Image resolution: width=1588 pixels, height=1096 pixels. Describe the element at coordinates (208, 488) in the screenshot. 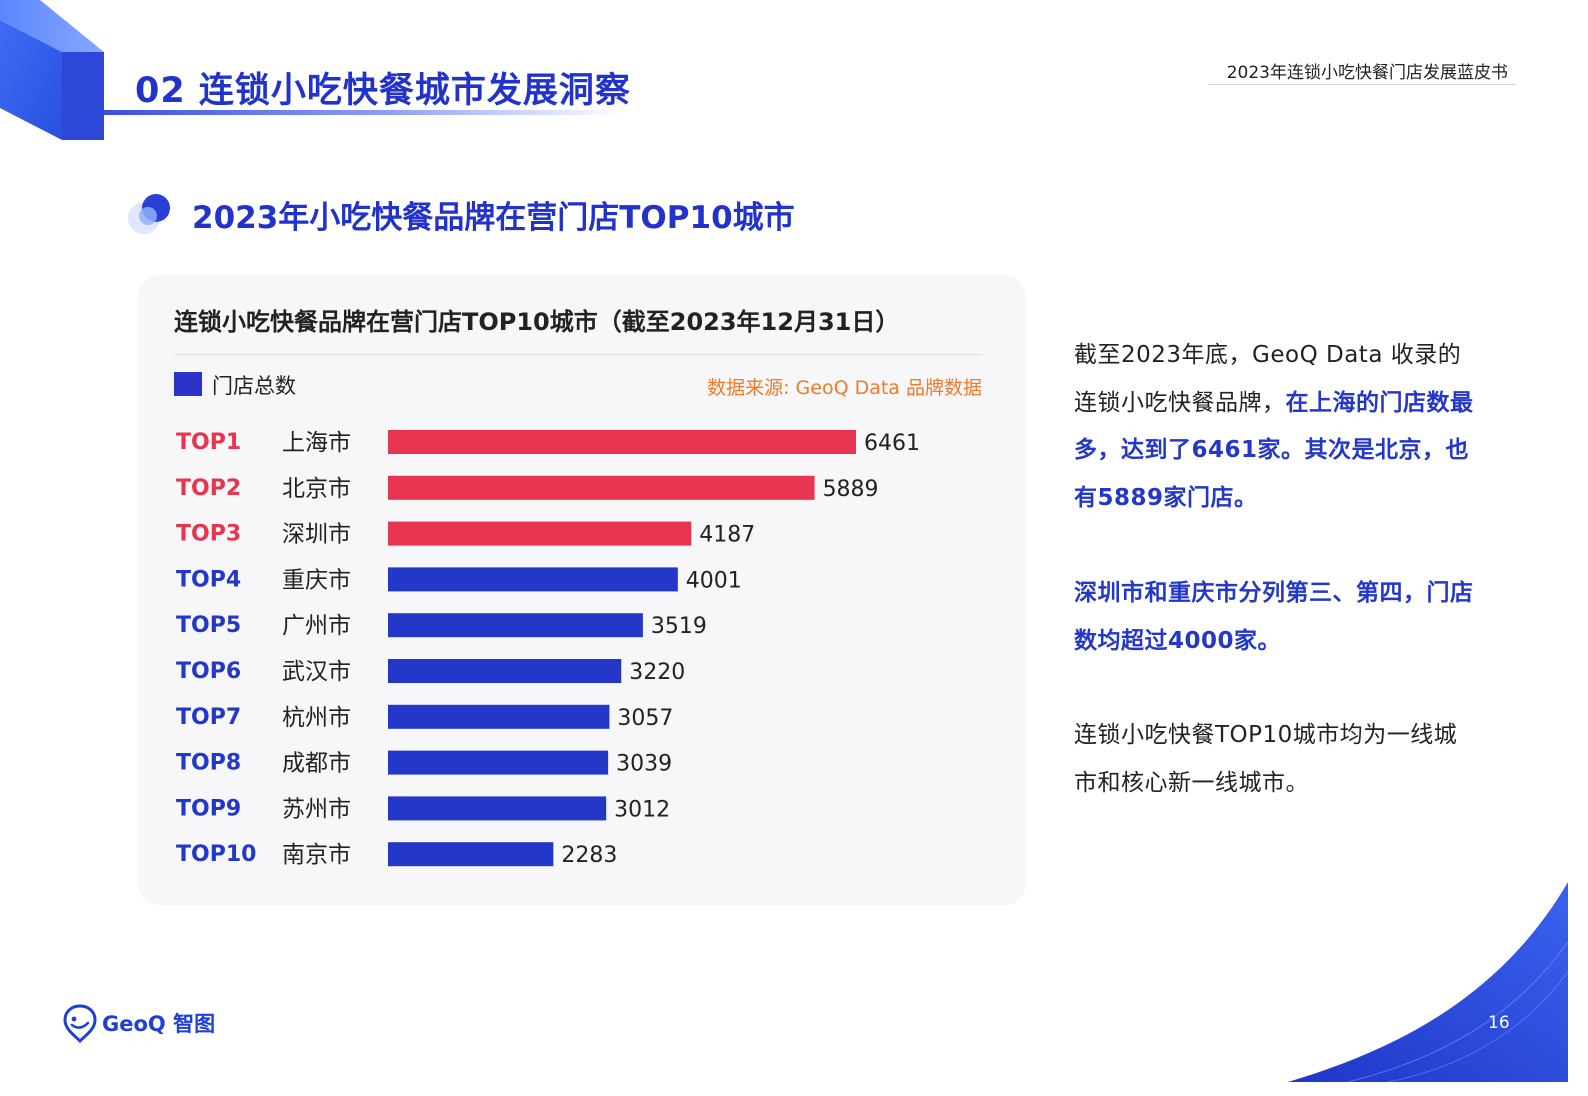

I see `rank-label: TOP2` at that location.